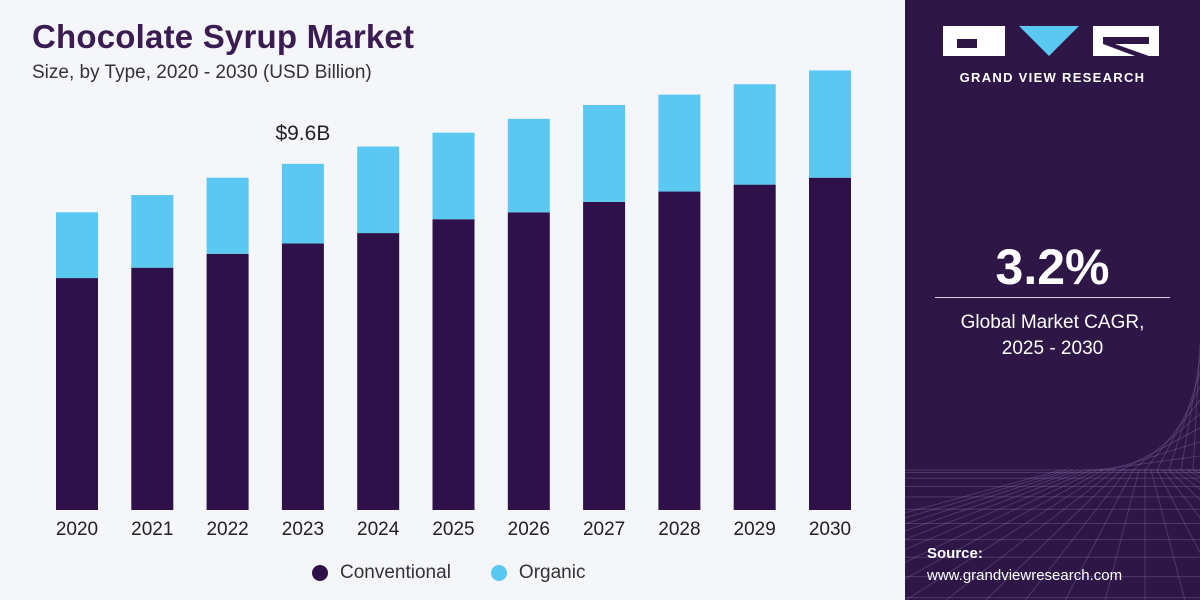  I want to click on x-tick-label-2026: 2026, so click(529, 529).